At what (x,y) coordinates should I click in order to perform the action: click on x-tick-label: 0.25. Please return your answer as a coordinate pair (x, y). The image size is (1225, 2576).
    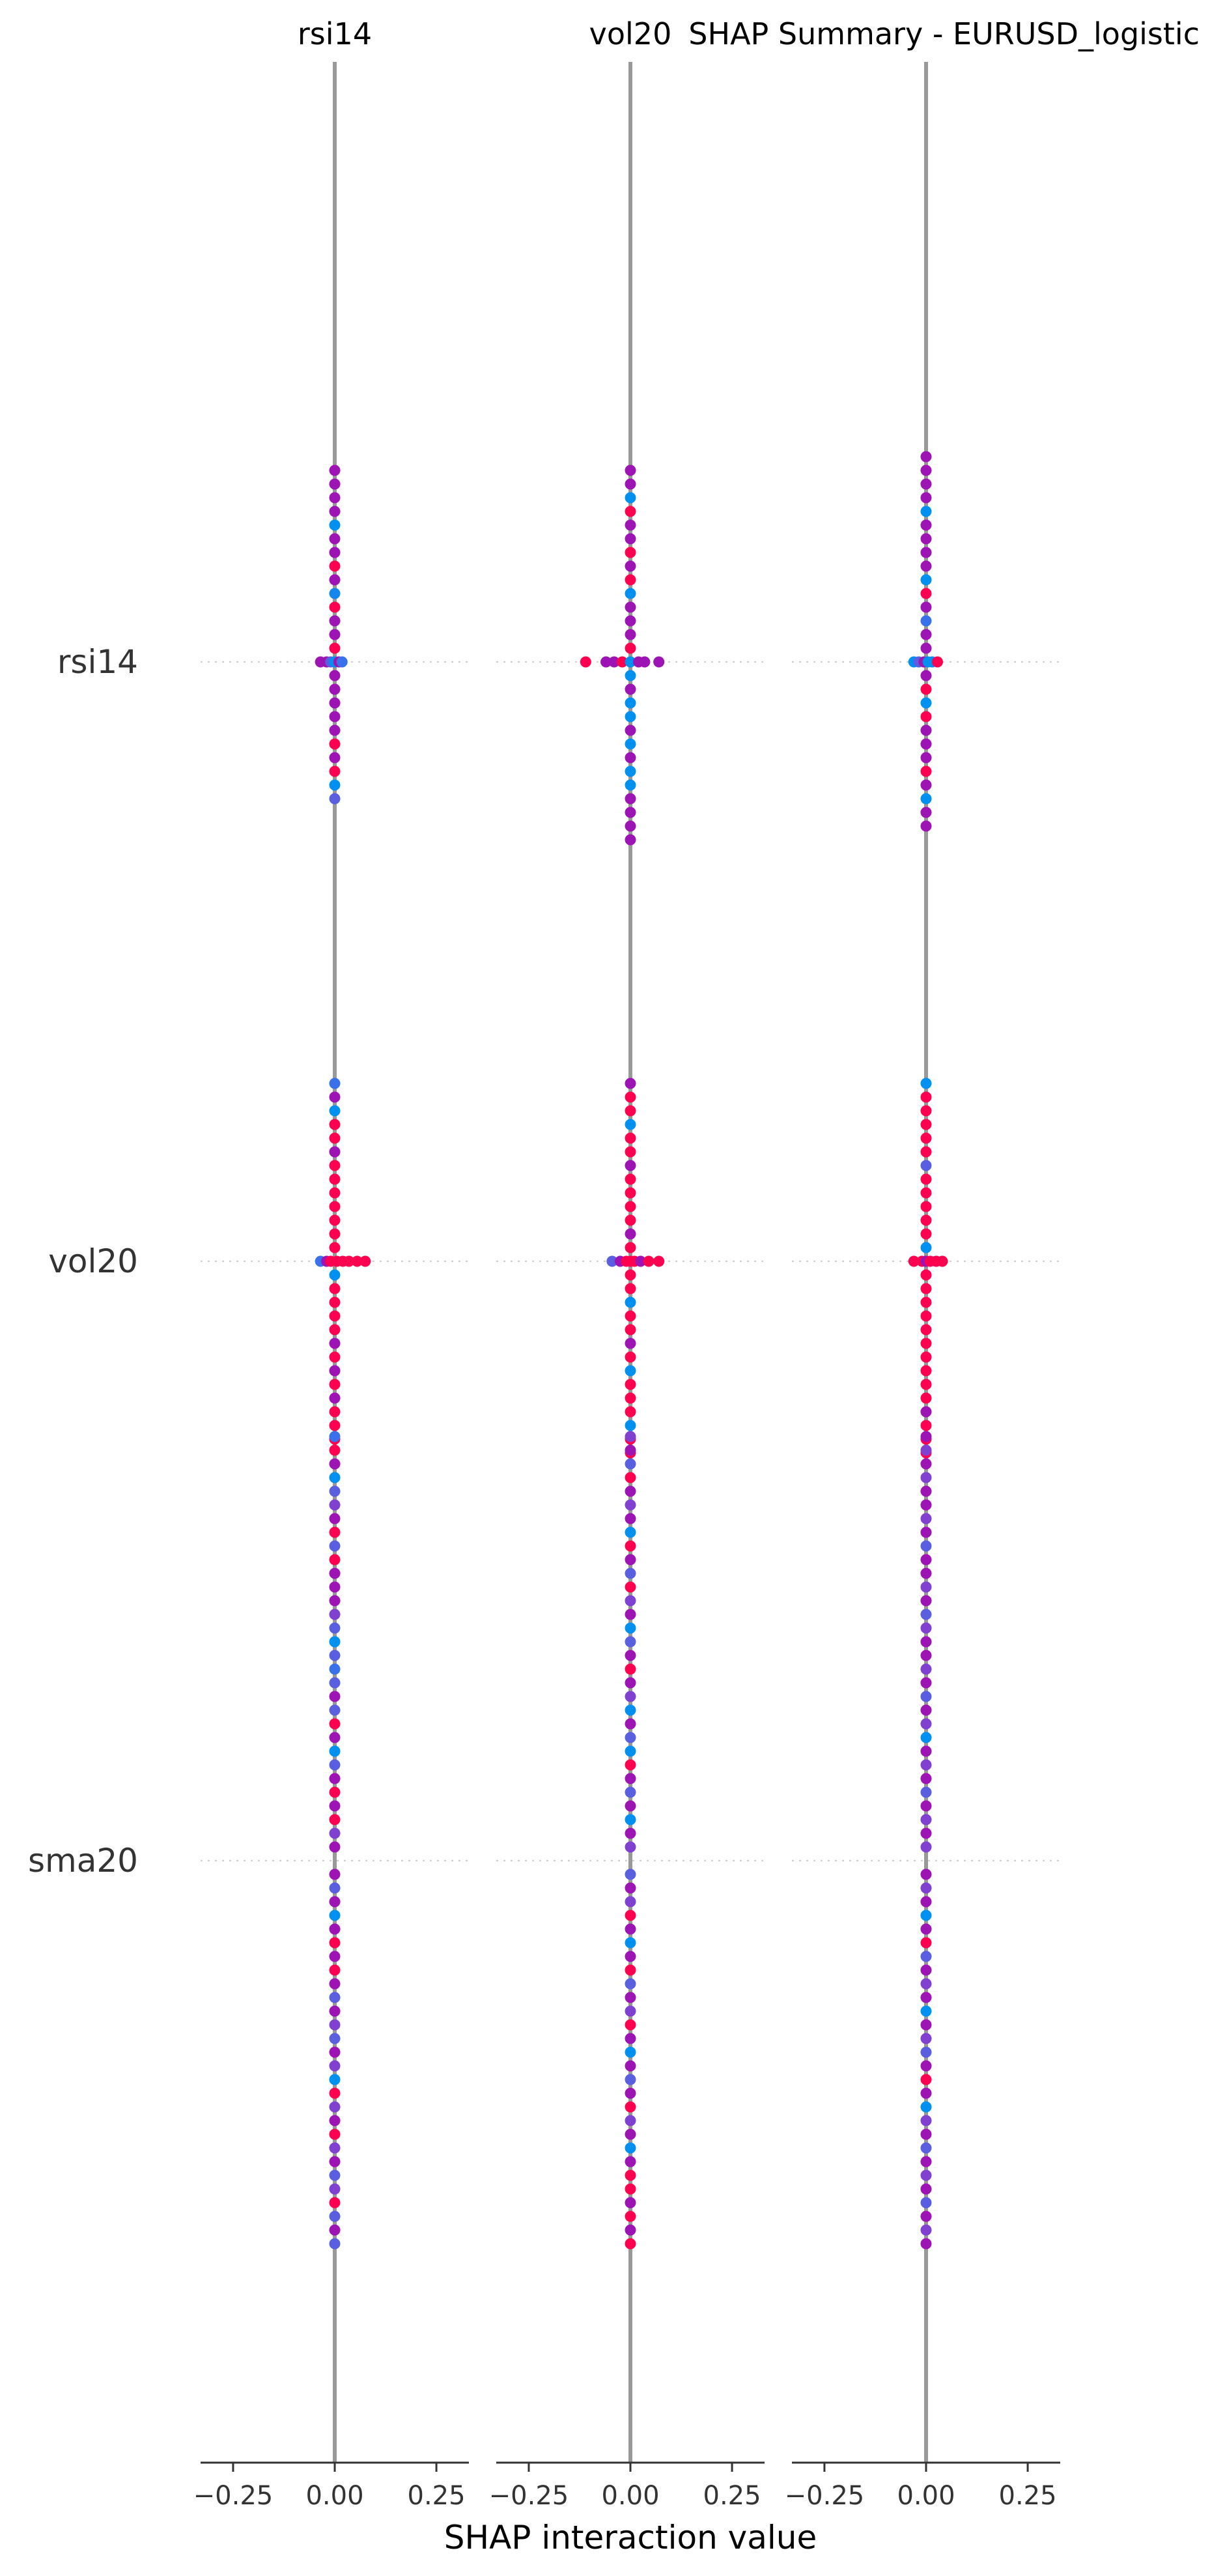
    Looking at the image, I should click on (1028, 2496).